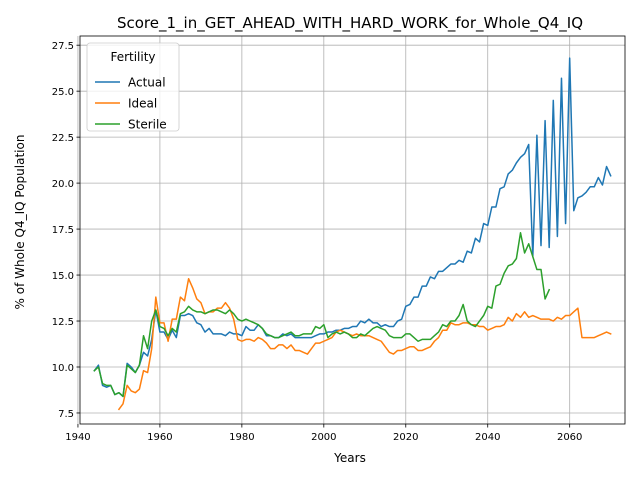  Describe the element at coordinates (63, 184) in the screenshot. I see `y-tick-label: 20.0` at that location.